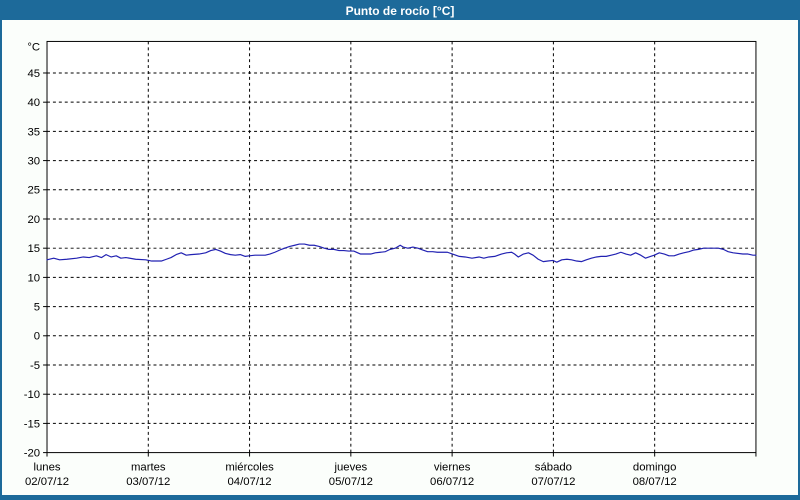  Describe the element at coordinates (37, 337) in the screenshot. I see `svg-text: 0` at that location.